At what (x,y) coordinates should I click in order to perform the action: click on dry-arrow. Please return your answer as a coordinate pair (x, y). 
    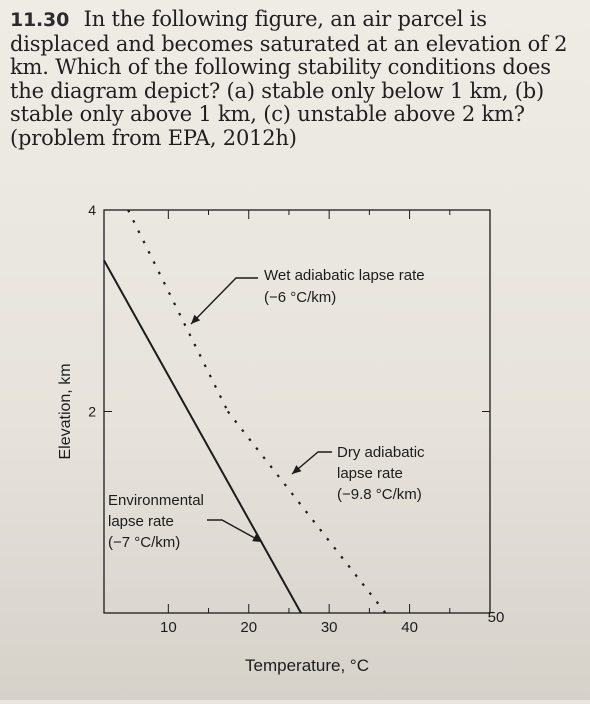
    Looking at the image, I should click on (311, 463).